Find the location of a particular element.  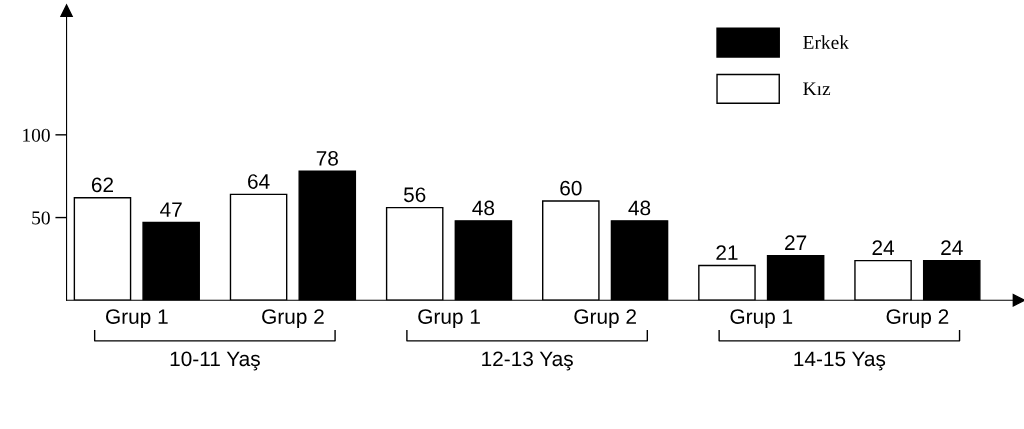

y-tick-label: 50 is located at coordinates (41, 218).